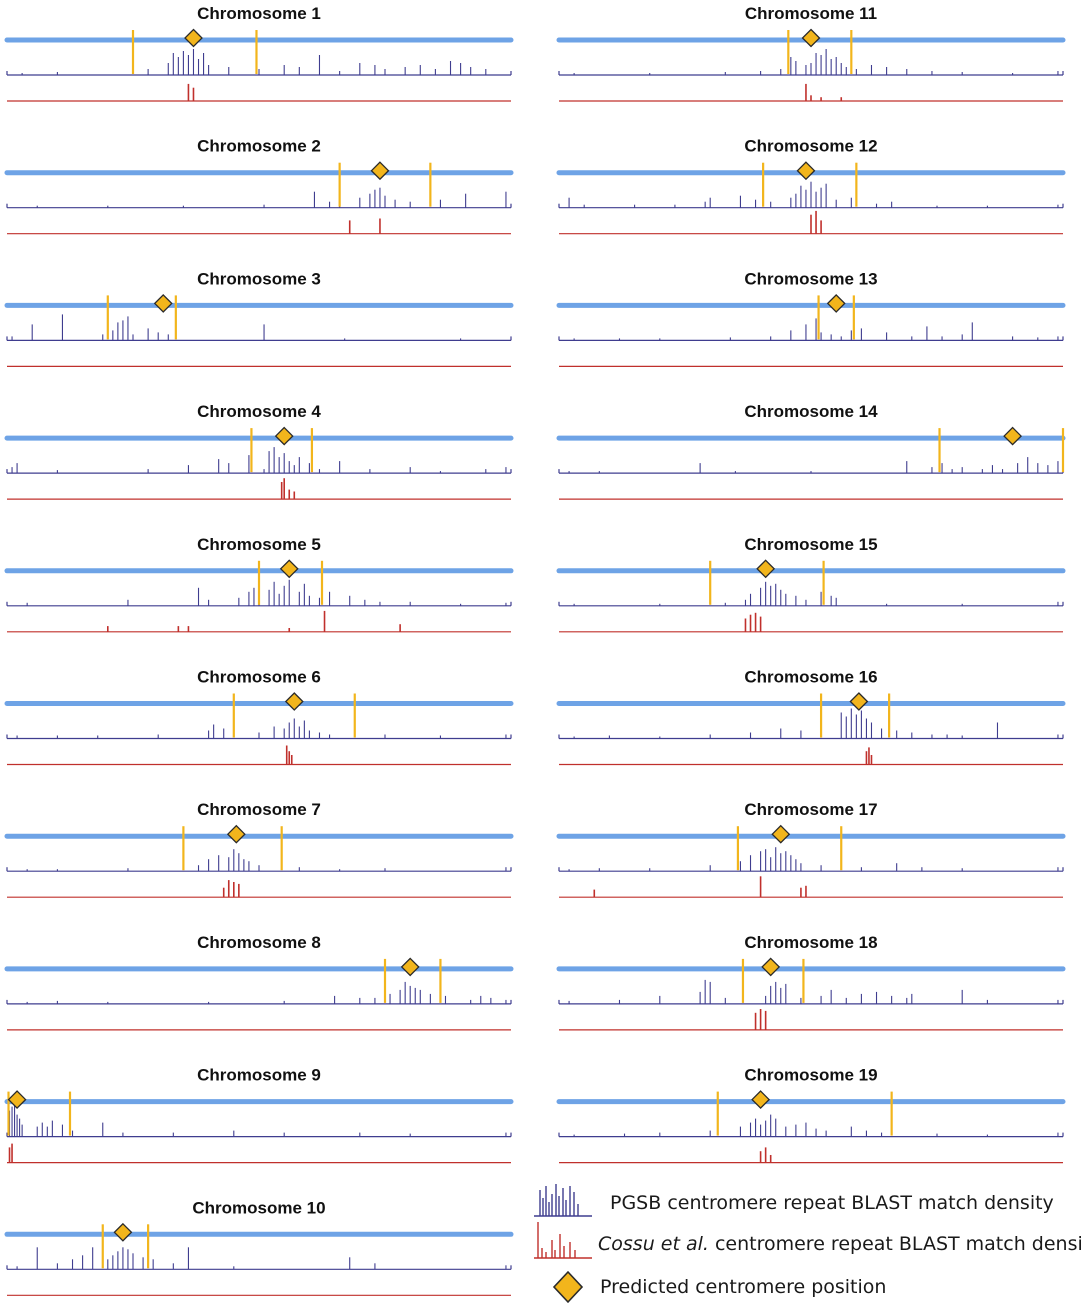 The image size is (1083, 1313). Describe the element at coordinates (259, 544) in the screenshot. I see `chromosome-title: Chromosome 5` at that location.